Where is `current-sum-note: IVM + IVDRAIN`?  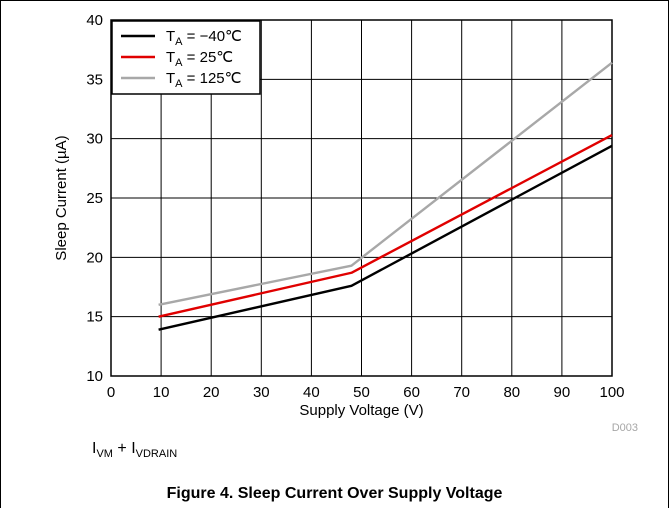 current-sum-note: IVM + IVDRAIN is located at coordinates (134, 450).